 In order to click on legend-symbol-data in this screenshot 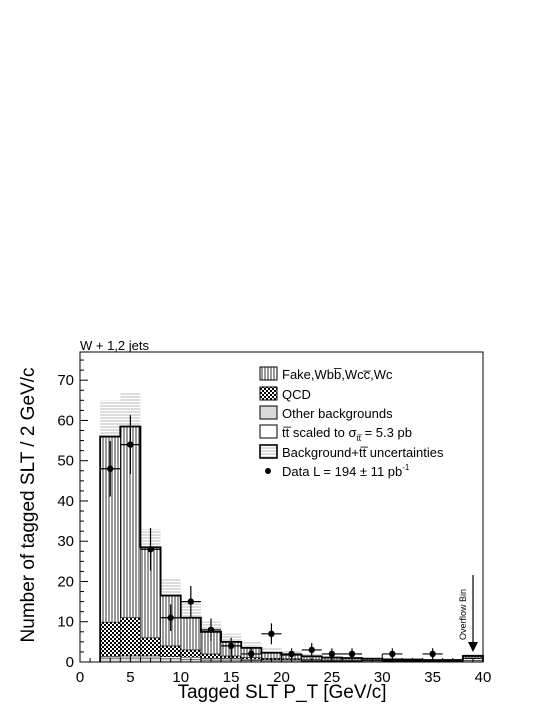, I will do `click(268, 471)`.